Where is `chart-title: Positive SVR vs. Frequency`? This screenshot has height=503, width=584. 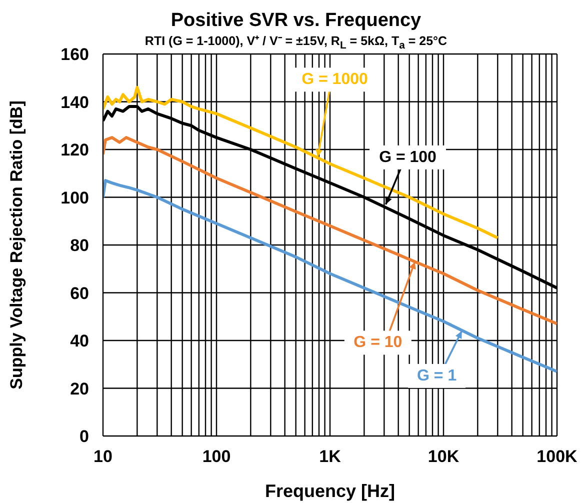 chart-title: Positive SVR vs. Frequency is located at coordinates (296, 21).